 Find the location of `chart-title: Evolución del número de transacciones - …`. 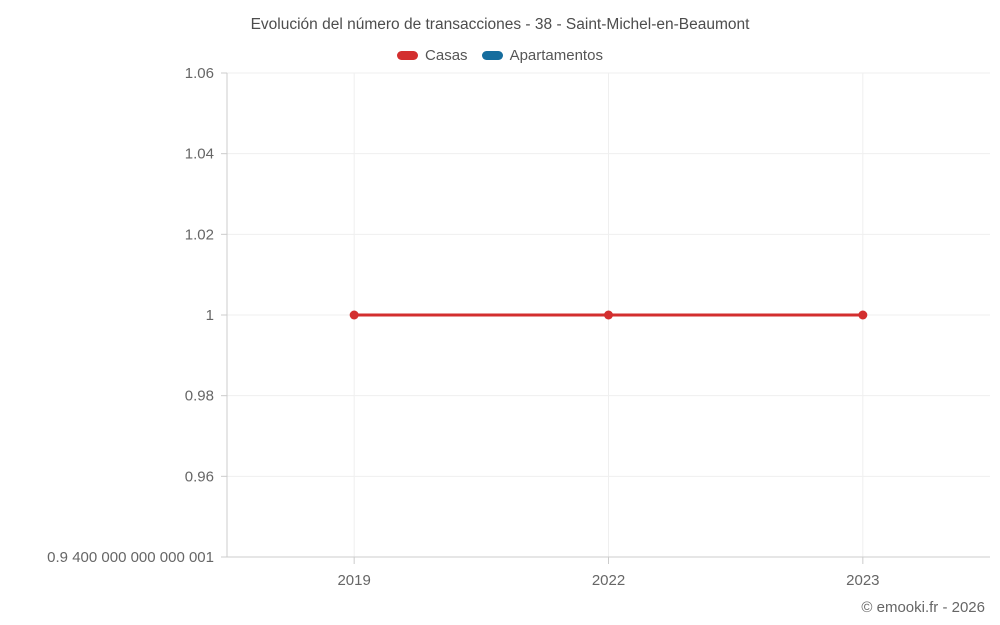

chart-title: Evolución del número de transacciones - … is located at coordinates (500, 24).